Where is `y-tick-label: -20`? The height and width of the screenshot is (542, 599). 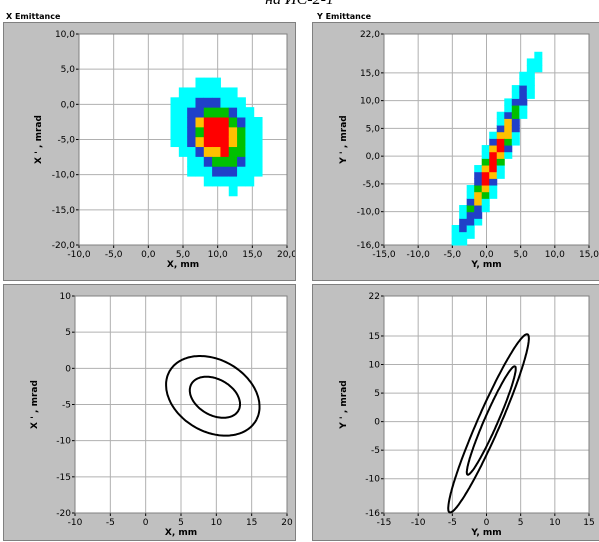 y-tick-label: -20 is located at coordinates (63, 514).